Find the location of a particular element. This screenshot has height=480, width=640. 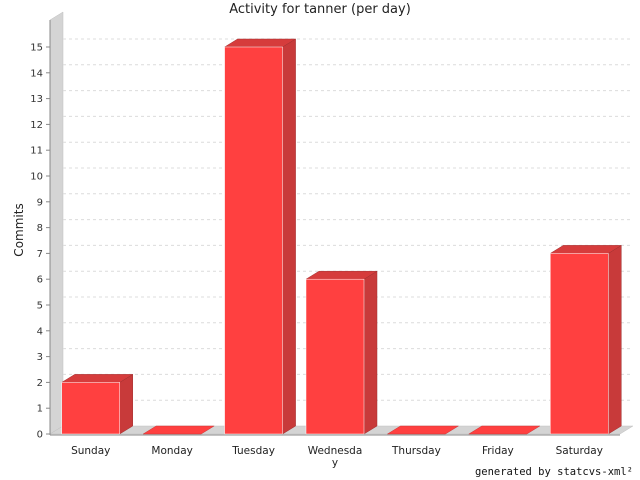

y-axis-label: Commits is located at coordinates (19, 229).